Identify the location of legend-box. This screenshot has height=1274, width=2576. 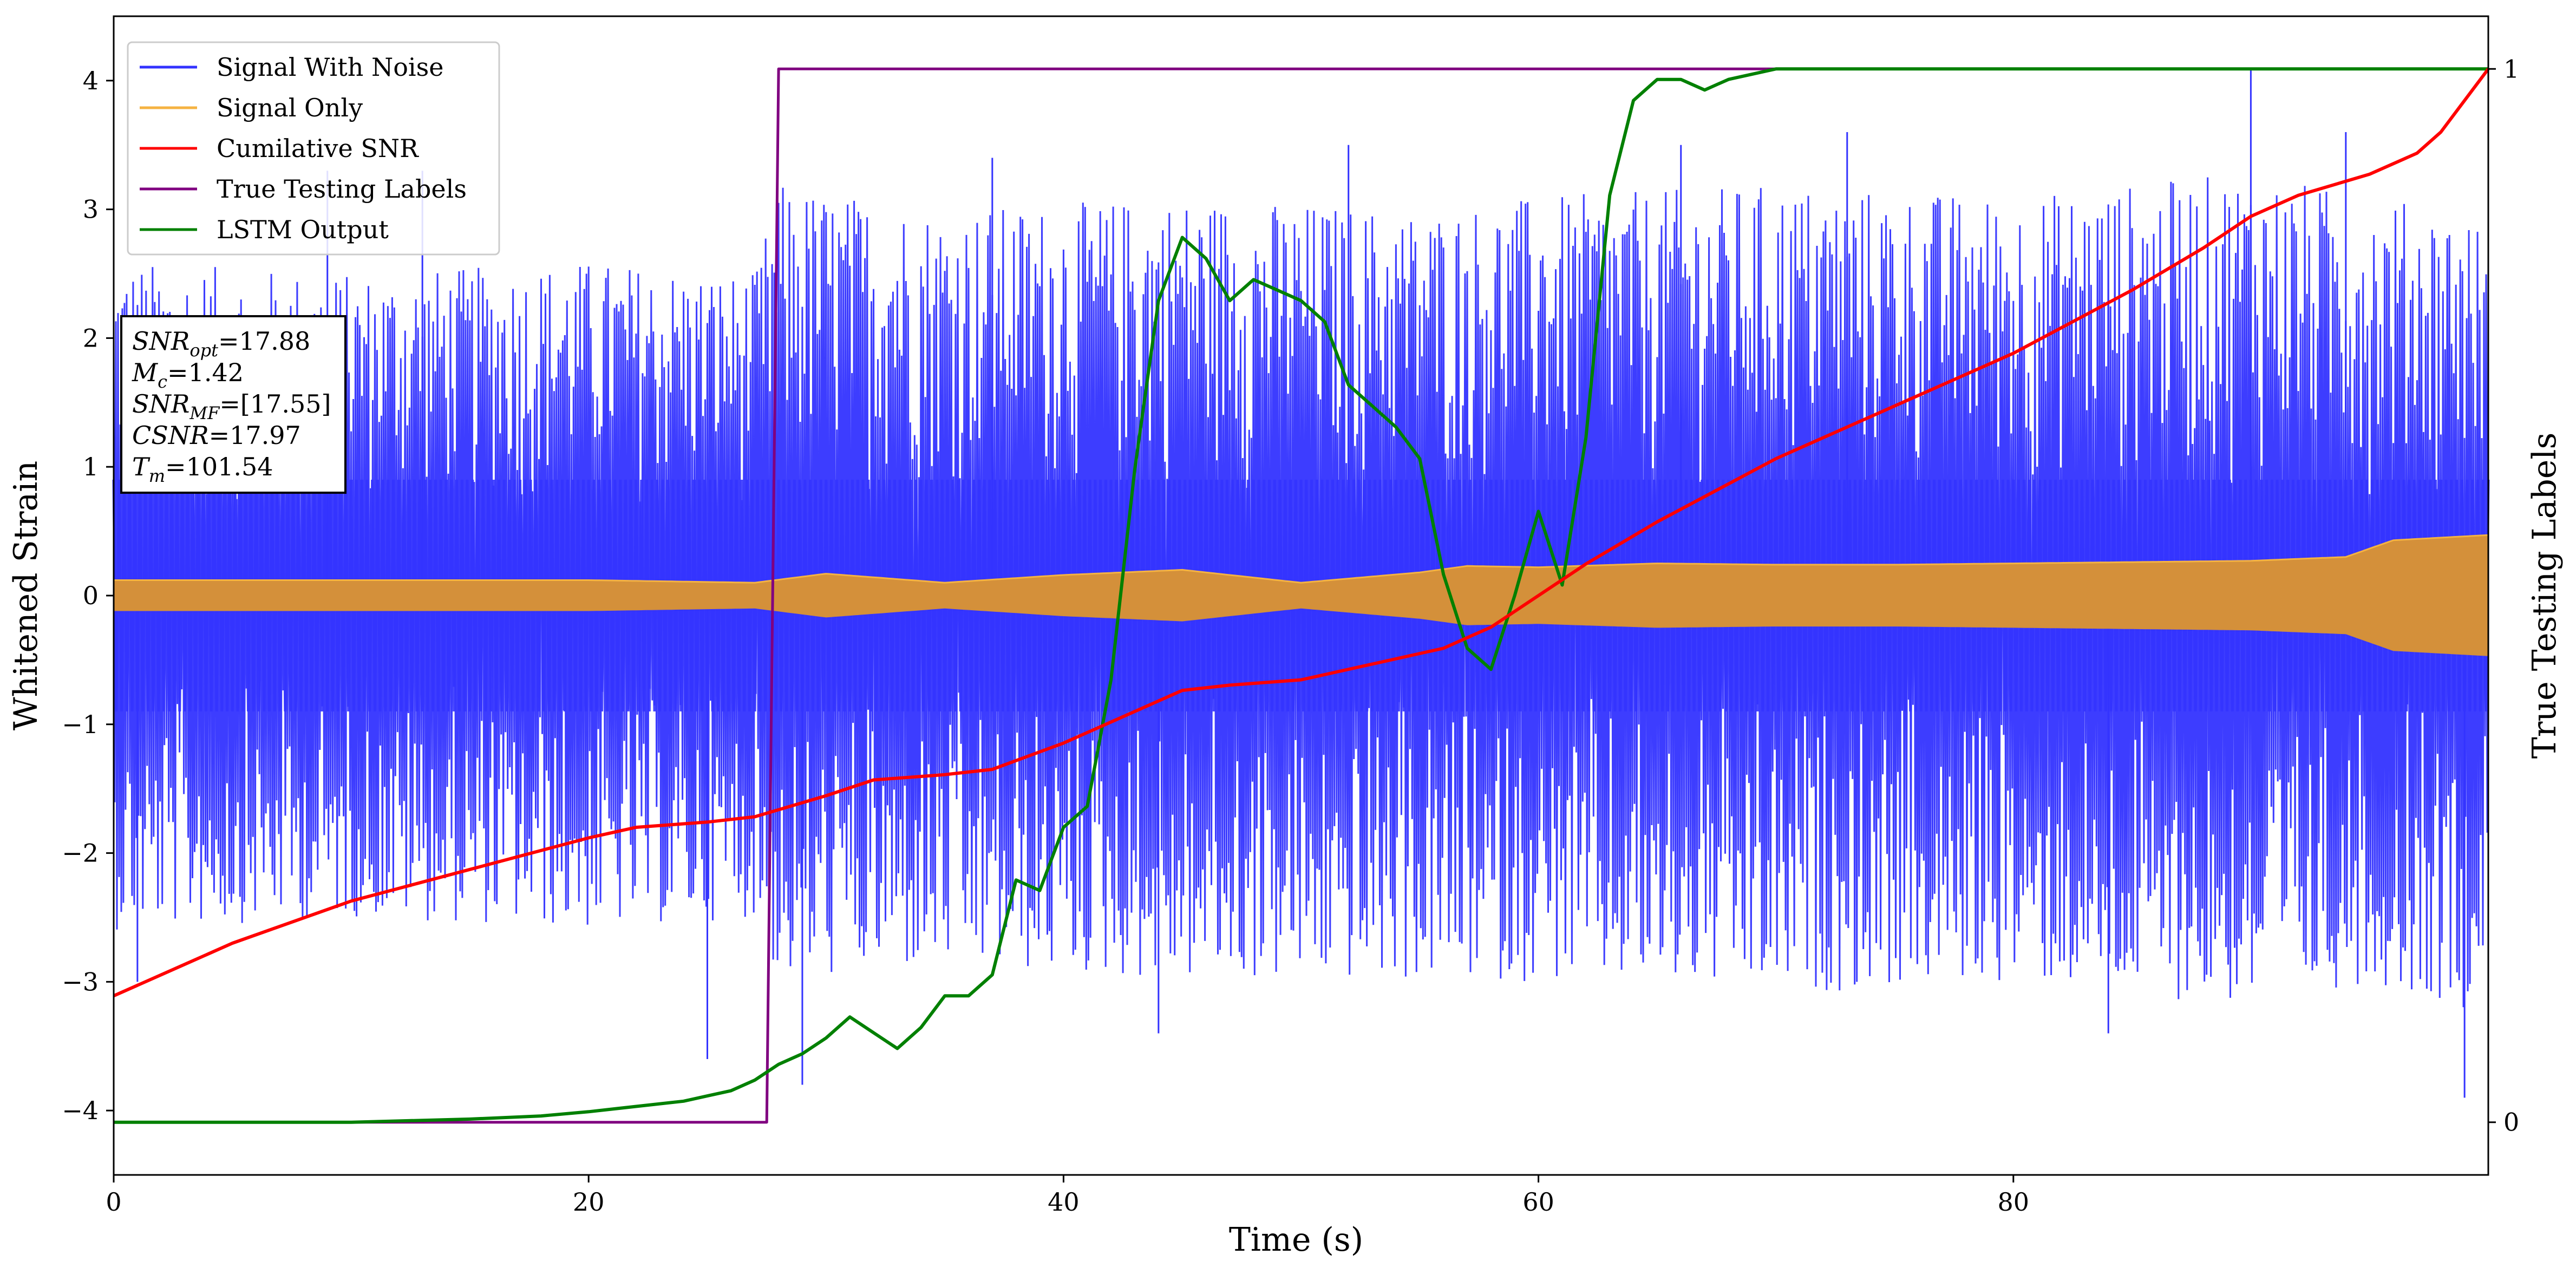
(313, 148).